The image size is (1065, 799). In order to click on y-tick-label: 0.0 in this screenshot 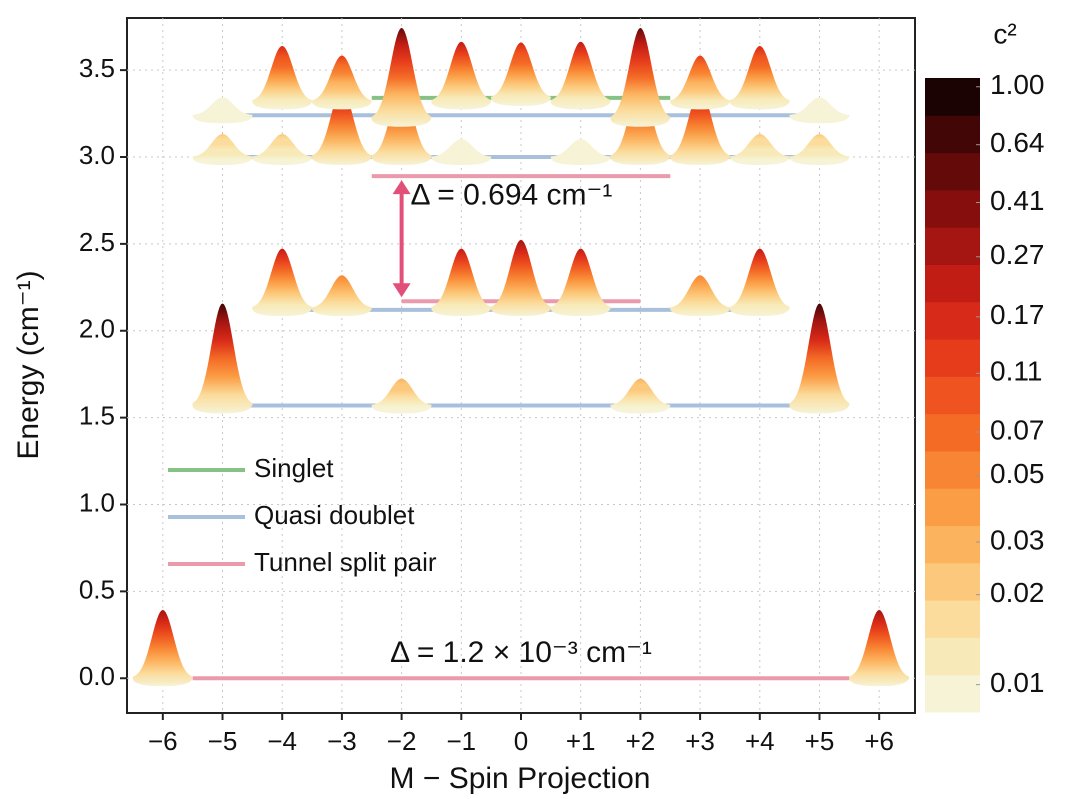, I will do `click(97, 676)`.